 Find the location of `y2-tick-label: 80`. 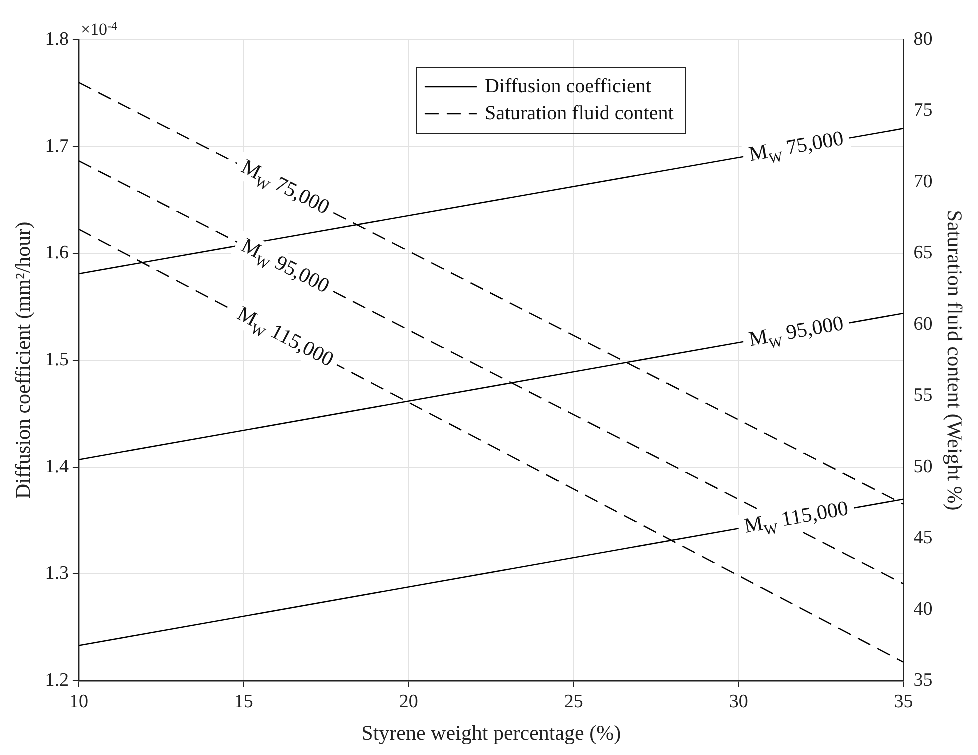

y2-tick-label: 80 is located at coordinates (923, 39).